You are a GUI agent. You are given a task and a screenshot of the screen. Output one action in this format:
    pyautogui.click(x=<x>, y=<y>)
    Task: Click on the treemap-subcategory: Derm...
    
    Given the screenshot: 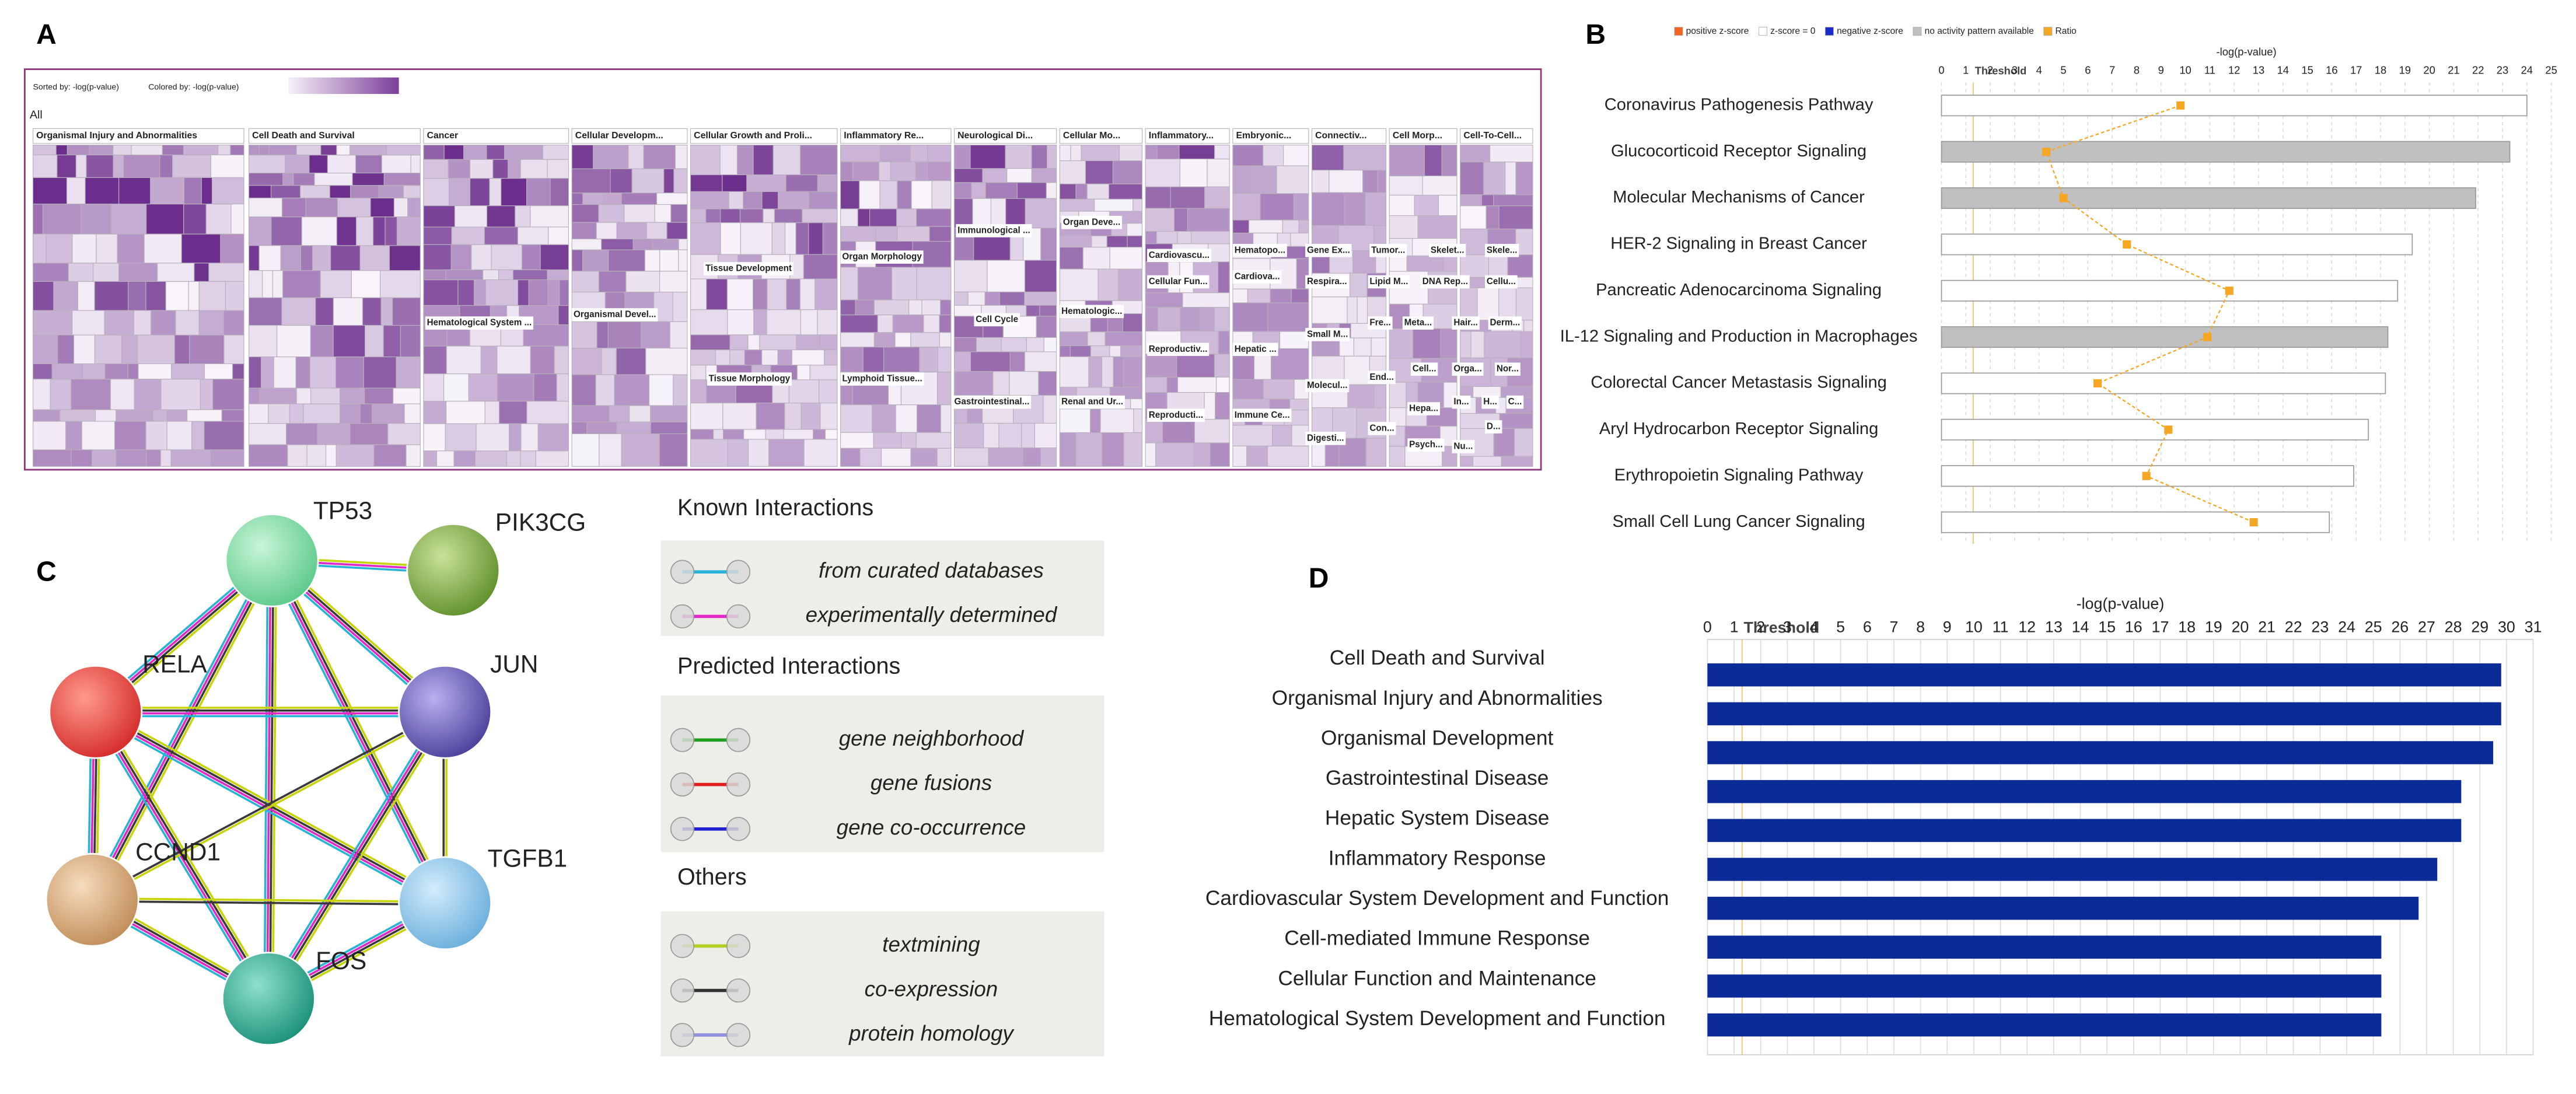 What is the action you would take?
    pyautogui.click(x=1505, y=323)
    